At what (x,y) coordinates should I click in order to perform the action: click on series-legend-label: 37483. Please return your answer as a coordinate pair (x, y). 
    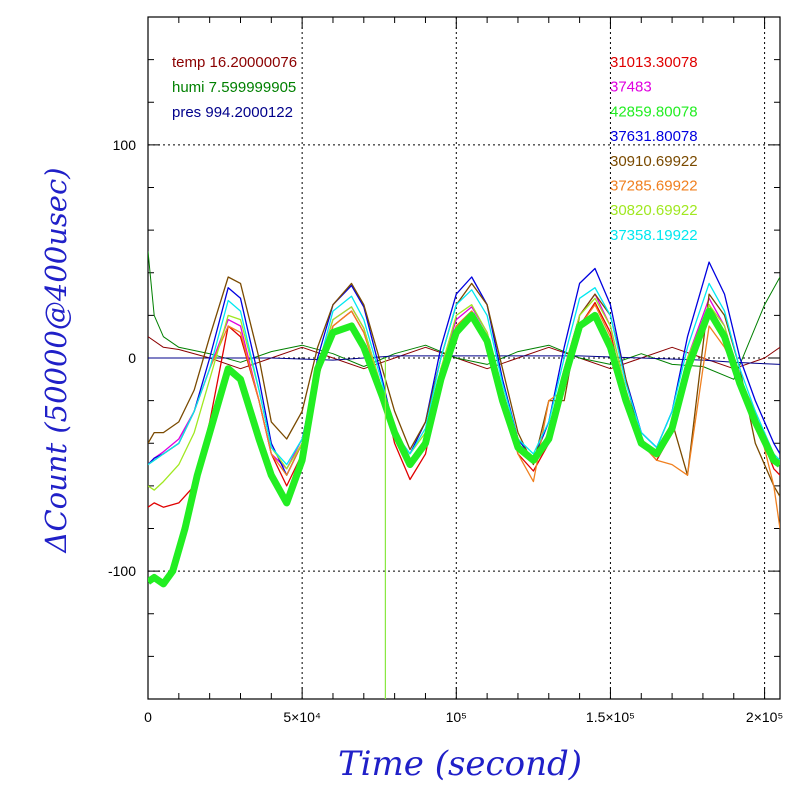
    Looking at the image, I should click on (631, 87).